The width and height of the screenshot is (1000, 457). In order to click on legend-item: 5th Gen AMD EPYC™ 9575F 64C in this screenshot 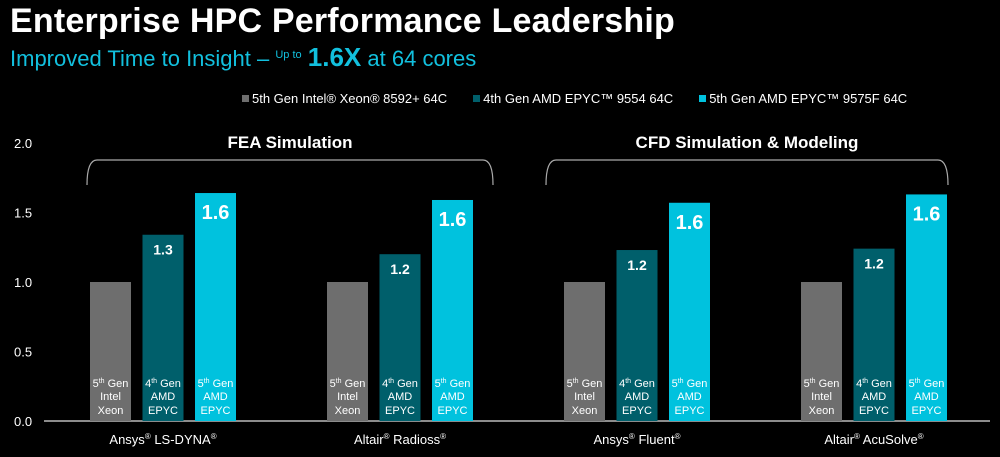, I will do `click(803, 98)`.